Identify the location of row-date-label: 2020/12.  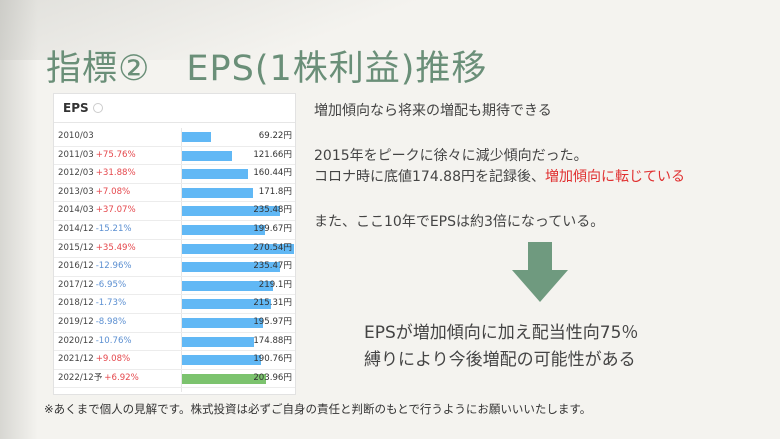
(76, 340).